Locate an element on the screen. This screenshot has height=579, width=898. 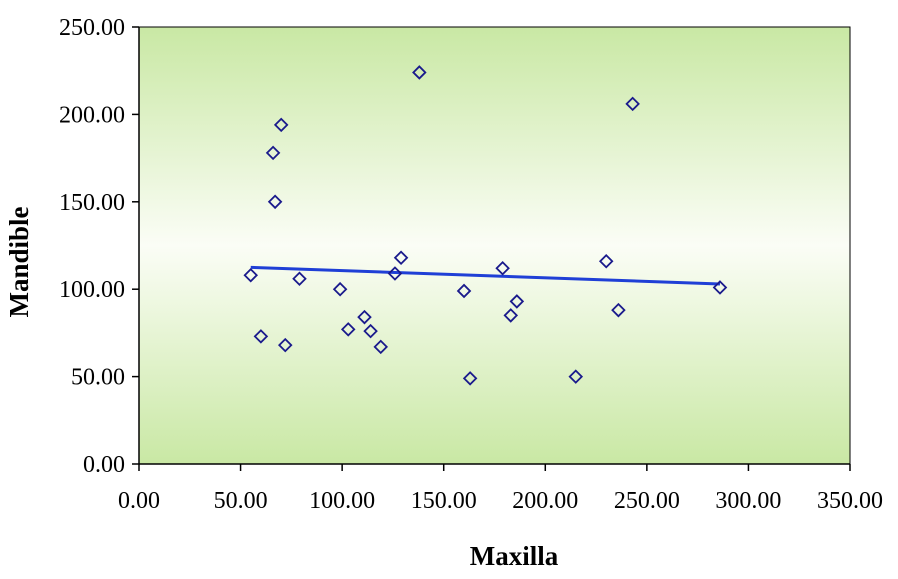
y-tick-label: 250.00 is located at coordinates (92, 28).